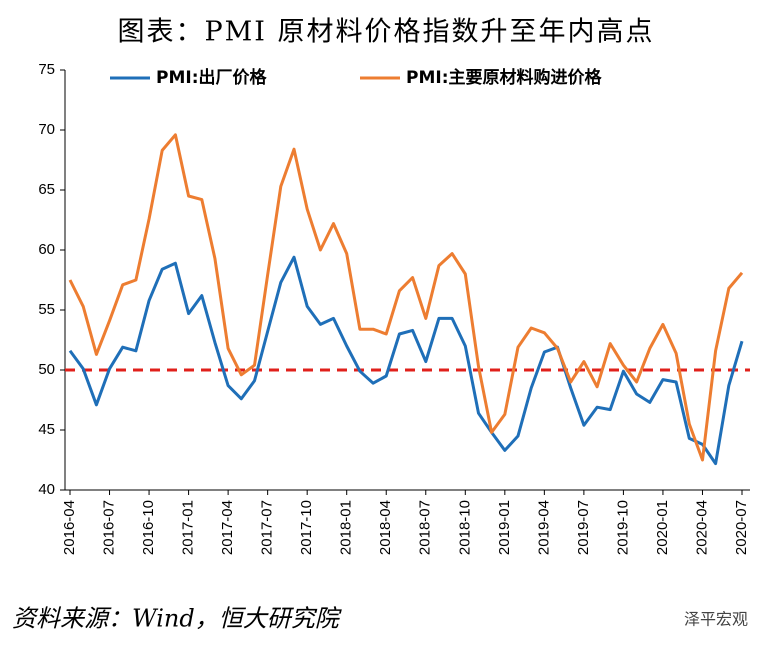 The image size is (772, 650). Describe the element at coordinates (108, 527) in the screenshot. I see `x-tick-label: 2016-07` at that location.